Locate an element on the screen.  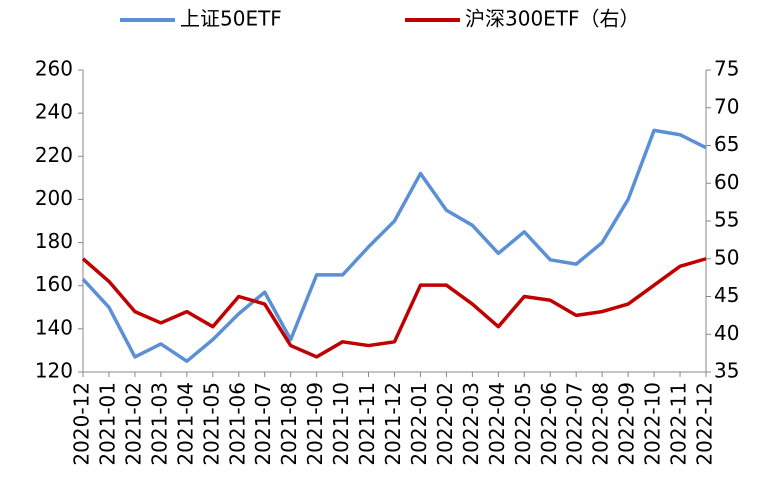
y-tick-label: 220 is located at coordinates (54, 155).